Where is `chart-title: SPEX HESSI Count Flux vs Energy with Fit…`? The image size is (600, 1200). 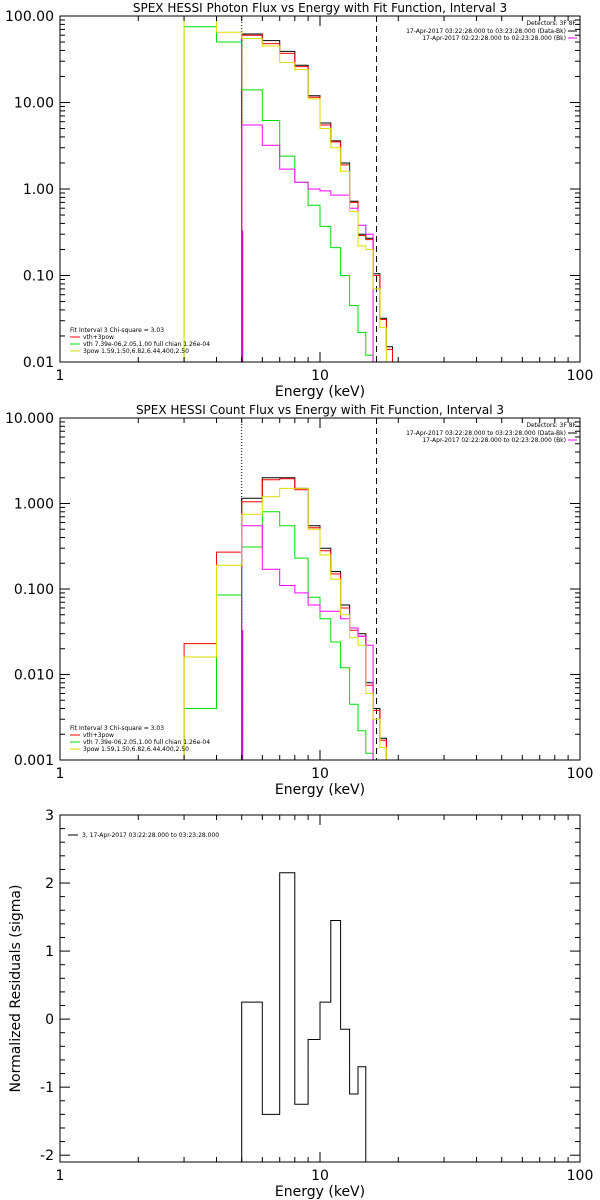
chart-title: SPEX HESSI Count Flux vs Energy with Fit… is located at coordinates (320, 410).